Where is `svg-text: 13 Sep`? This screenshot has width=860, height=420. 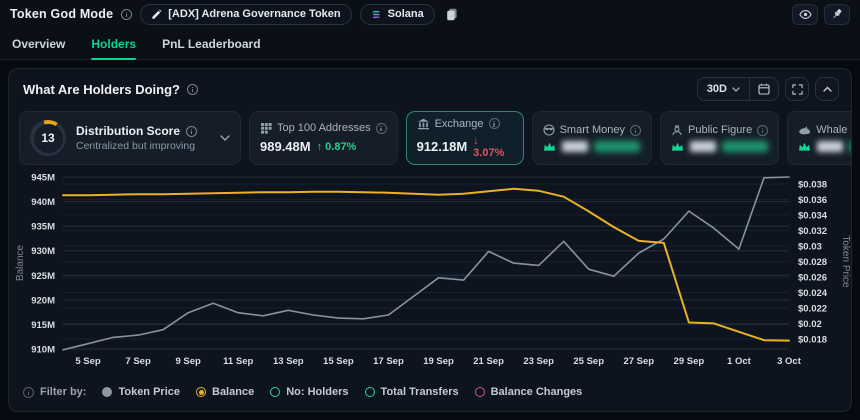
svg-text: 13 Sep is located at coordinates (288, 361).